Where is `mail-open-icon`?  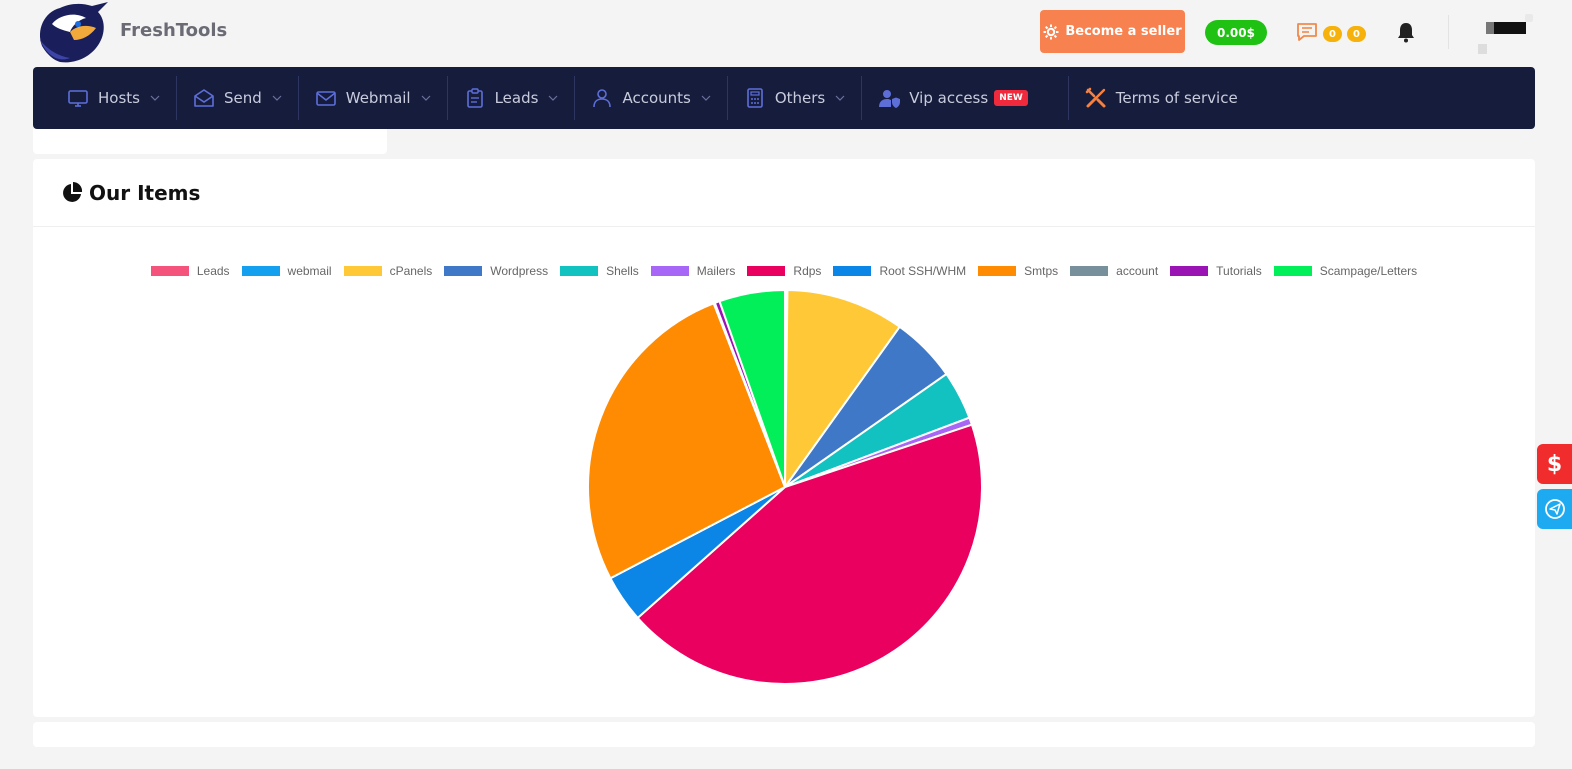 mail-open-icon is located at coordinates (204, 98).